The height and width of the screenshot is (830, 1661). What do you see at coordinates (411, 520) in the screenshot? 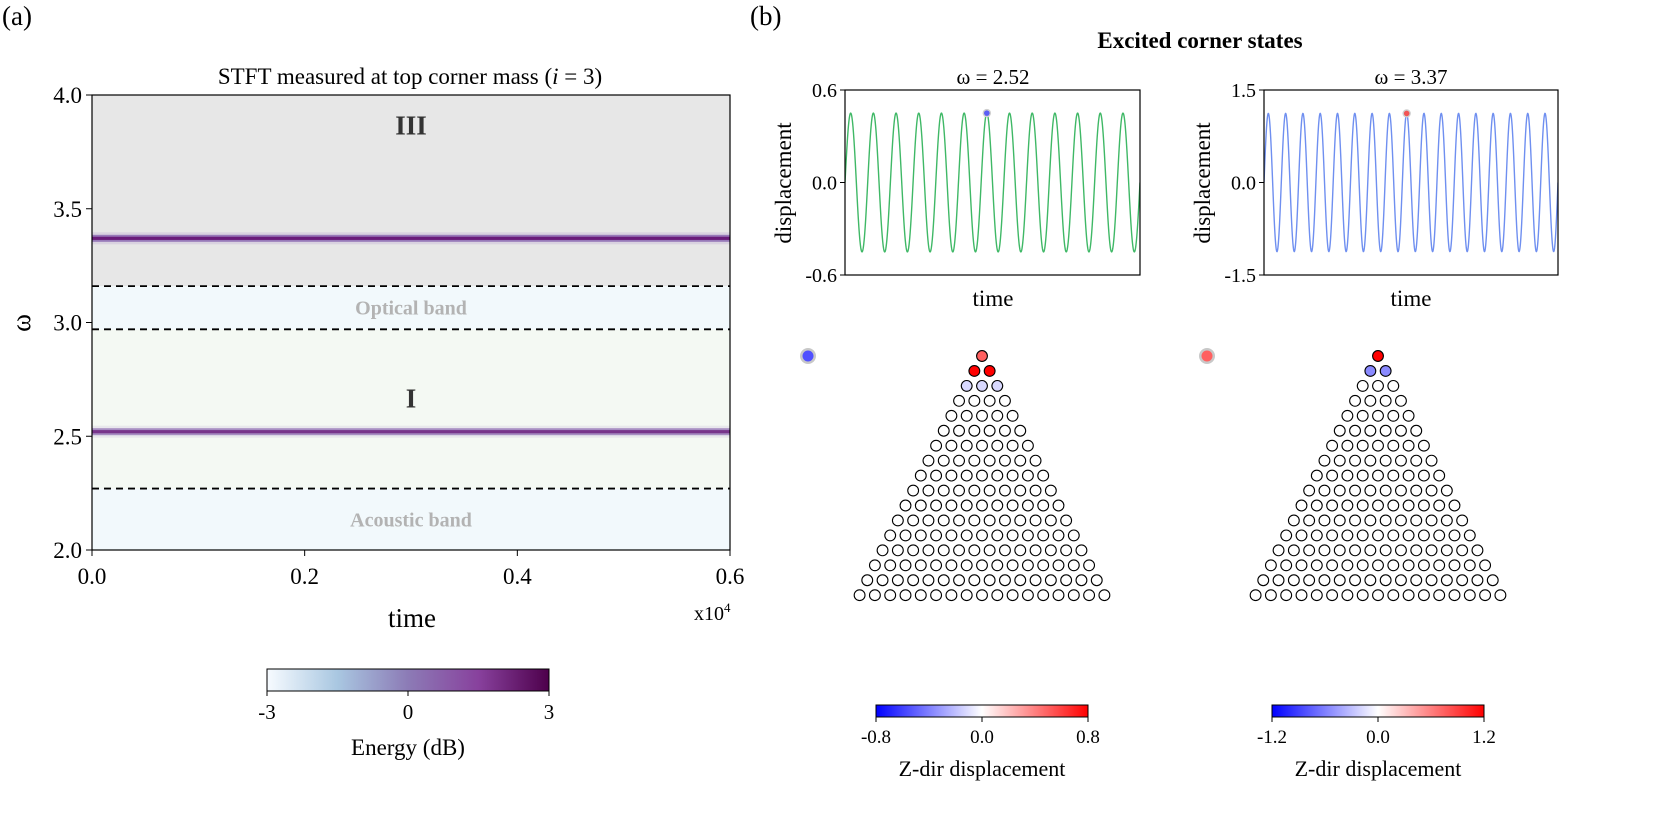
I see `heatmap-region-label-acoustic: Acoustic band` at bounding box center [411, 520].